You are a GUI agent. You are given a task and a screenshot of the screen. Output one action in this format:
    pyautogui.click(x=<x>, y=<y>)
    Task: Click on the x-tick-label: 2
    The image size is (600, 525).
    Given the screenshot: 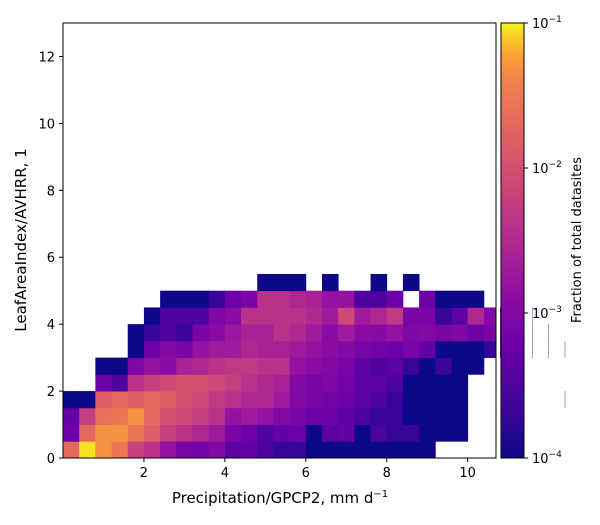 What is the action you would take?
    pyautogui.click(x=144, y=473)
    